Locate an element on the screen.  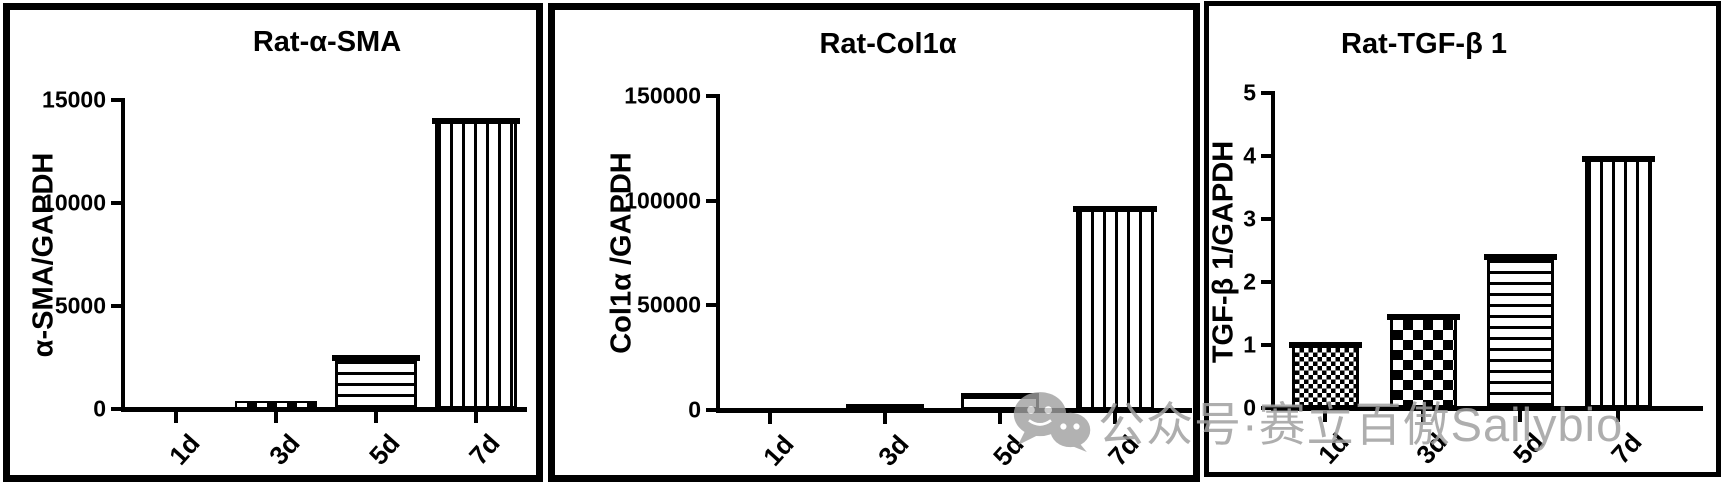
y-tick-label: 1 is located at coordinates (1249, 344).